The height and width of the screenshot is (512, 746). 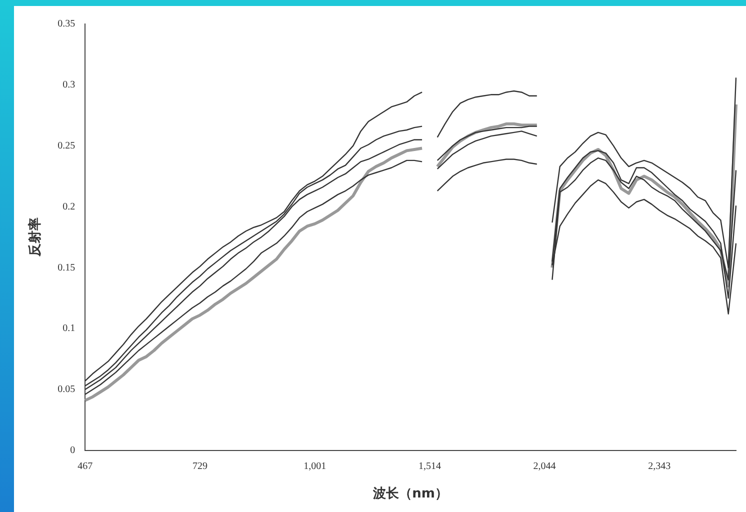 What do you see at coordinates (85, 466) in the screenshot?
I see `x-tick-label: 467` at bounding box center [85, 466].